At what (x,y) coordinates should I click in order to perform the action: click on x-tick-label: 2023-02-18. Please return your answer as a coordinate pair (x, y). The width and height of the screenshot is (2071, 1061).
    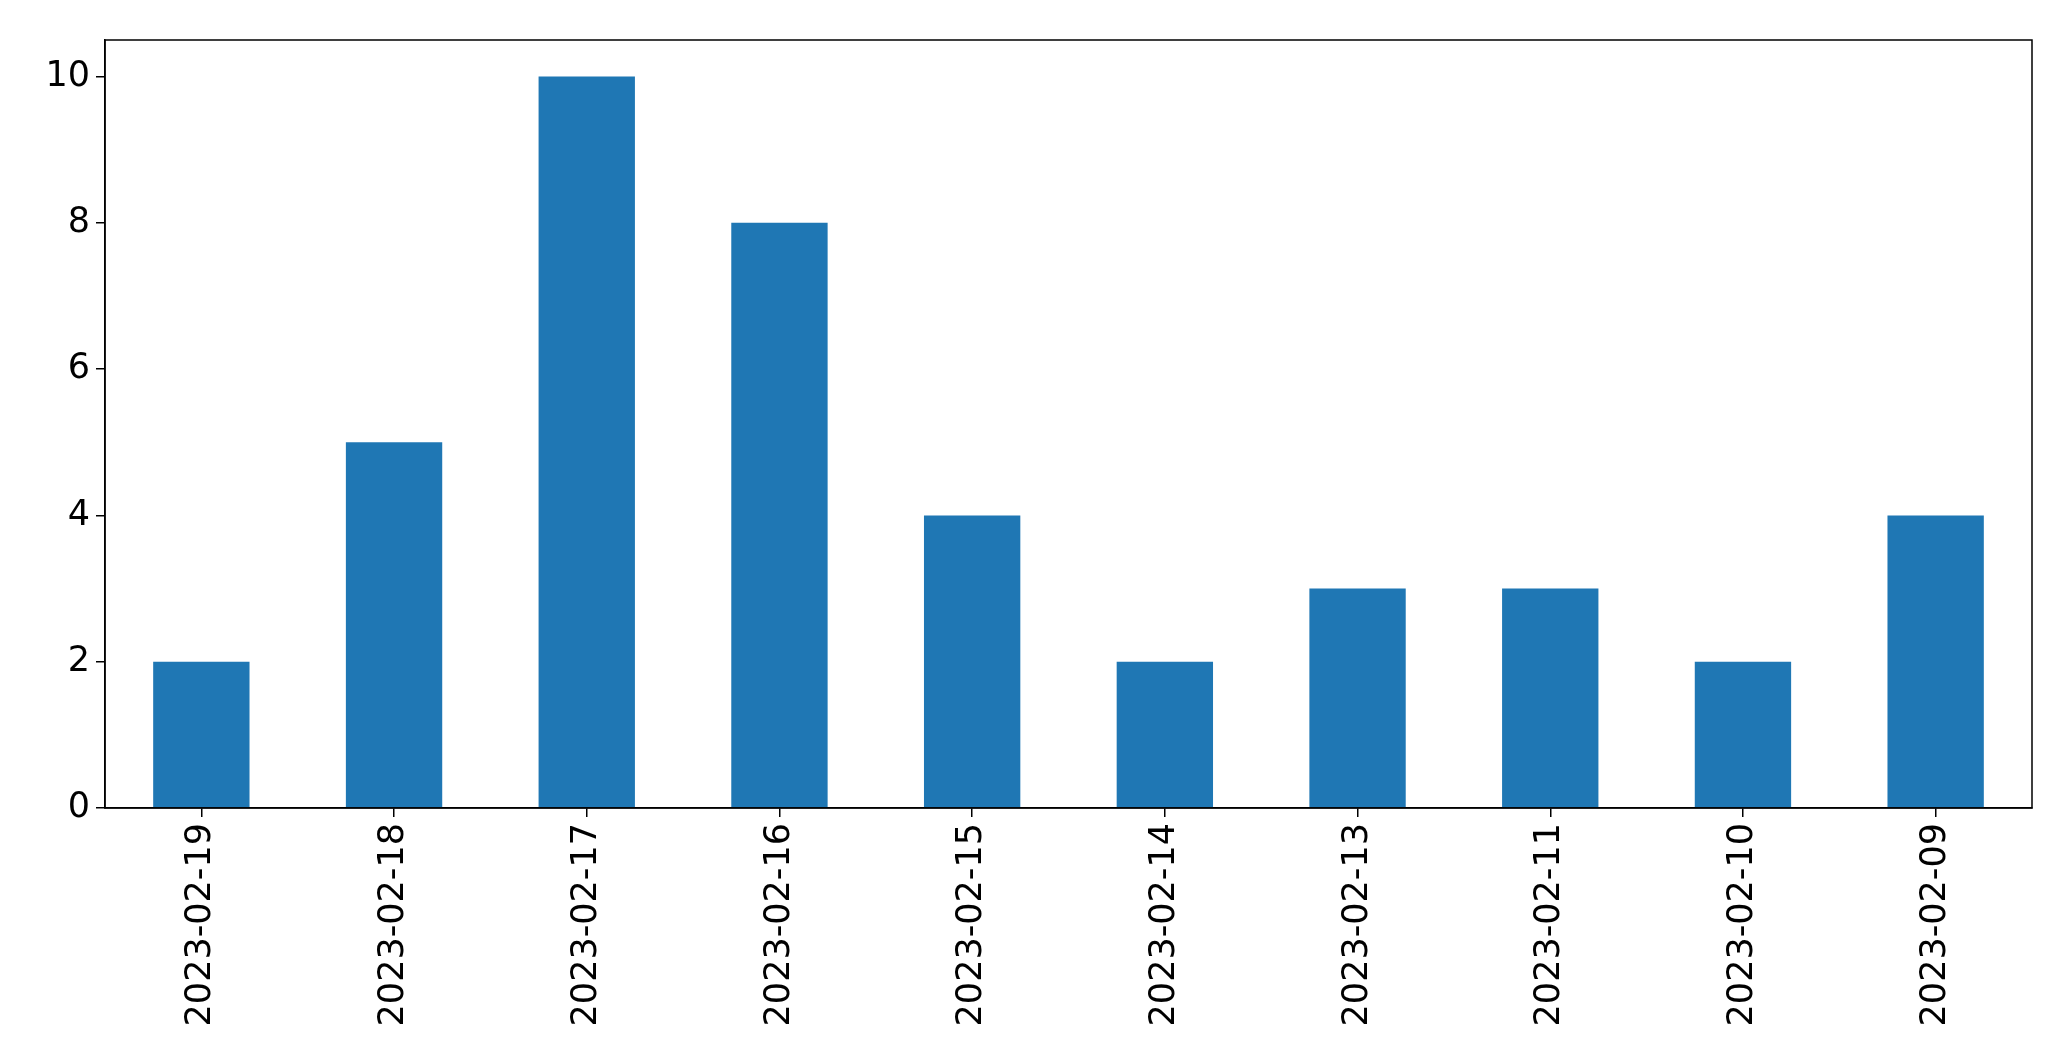
    Looking at the image, I should click on (391, 925).